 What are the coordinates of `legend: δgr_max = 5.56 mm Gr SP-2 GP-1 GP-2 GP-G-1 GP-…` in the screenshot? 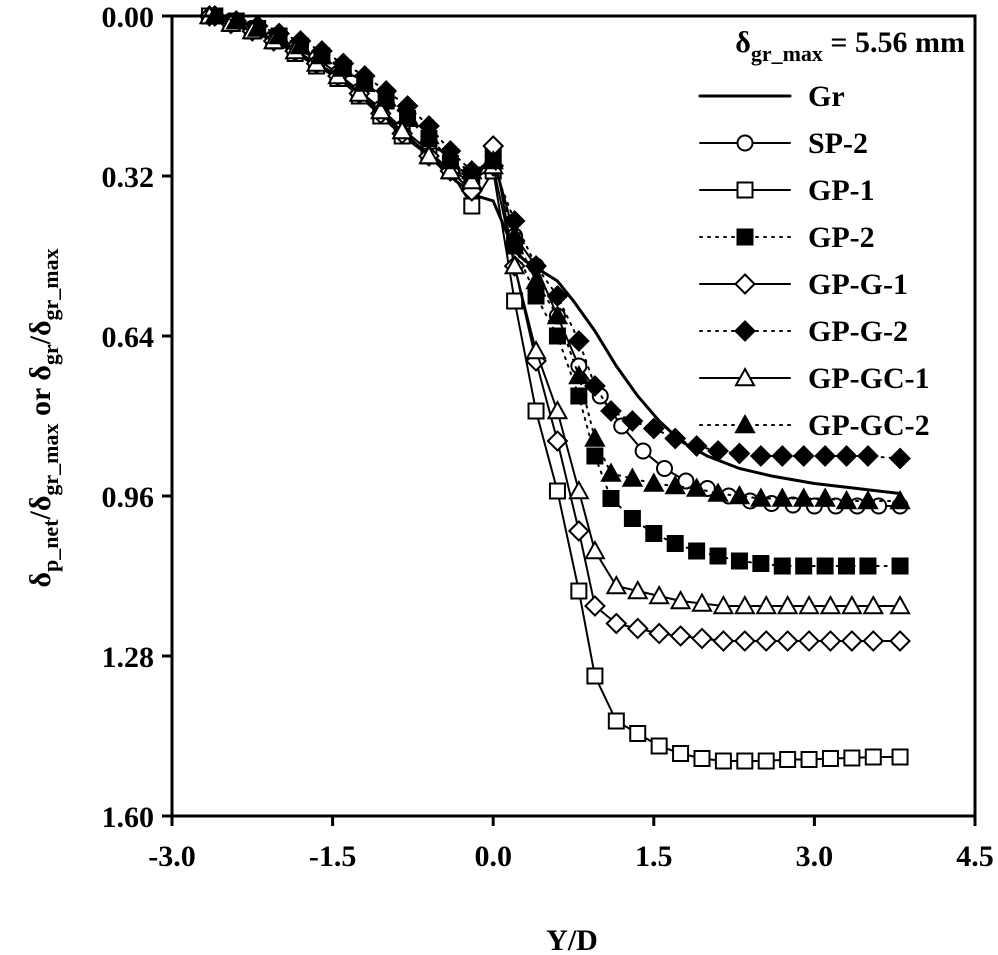 It's located at (831, 234).